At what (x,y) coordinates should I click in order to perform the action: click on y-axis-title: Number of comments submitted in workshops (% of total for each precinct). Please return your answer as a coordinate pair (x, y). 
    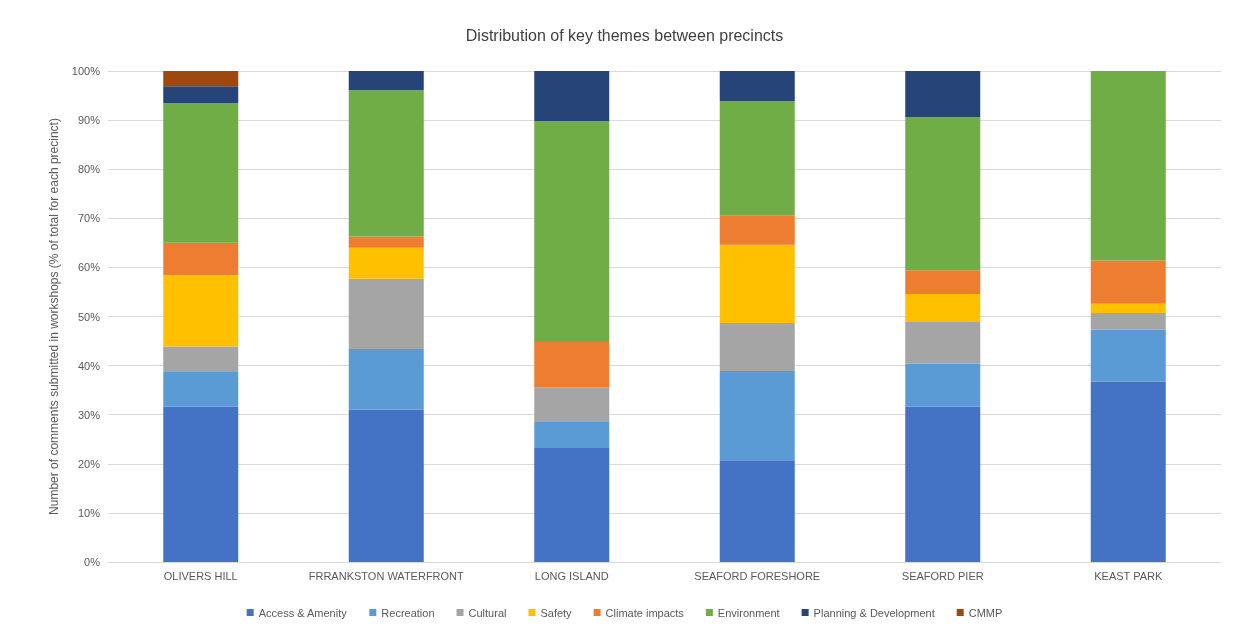
    Looking at the image, I should click on (54, 316).